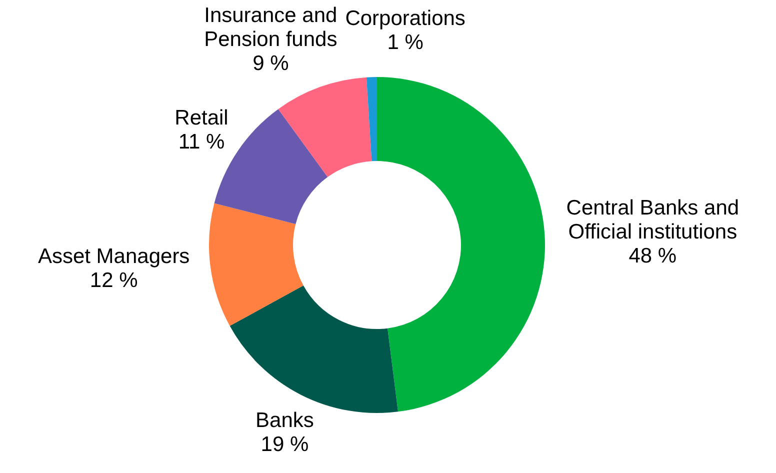 The height and width of the screenshot is (473, 776). What do you see at coordinates (201, 118) in the screenshot?
I see `slice-label: Retail` at bounding box center [201, 118].